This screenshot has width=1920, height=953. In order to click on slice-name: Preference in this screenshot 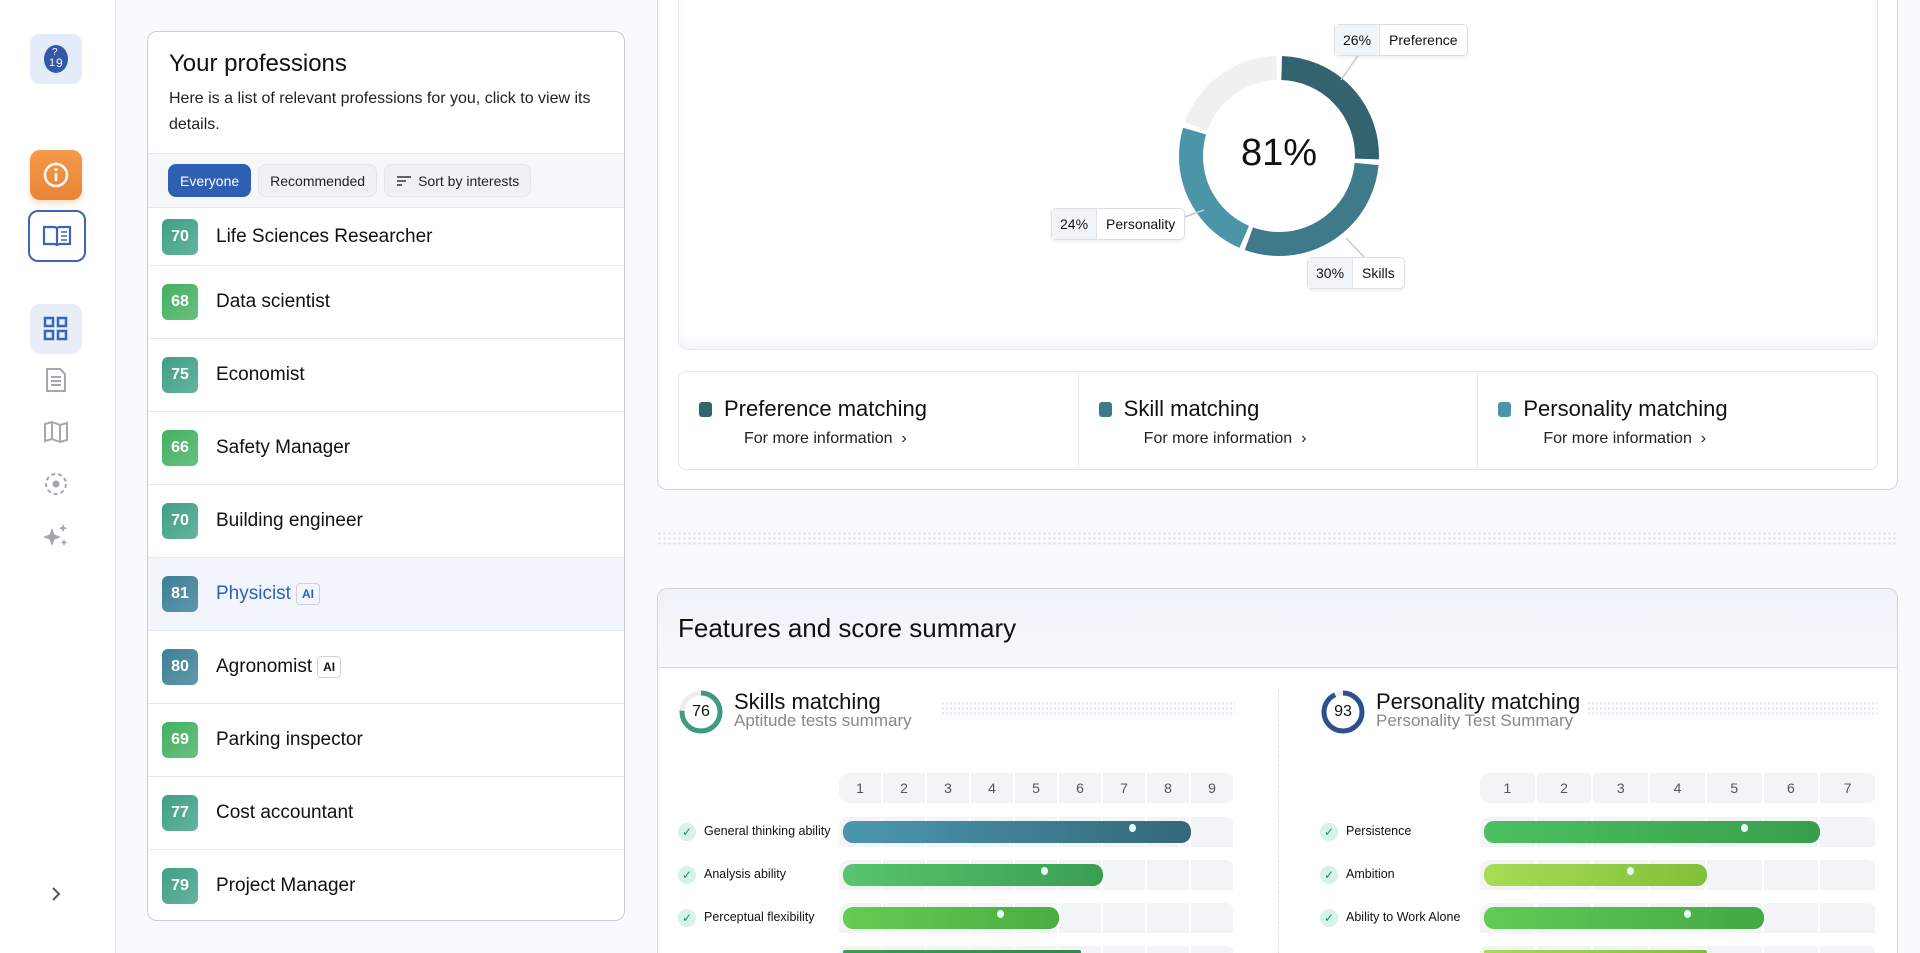, I will do `click(1423, 40)`.